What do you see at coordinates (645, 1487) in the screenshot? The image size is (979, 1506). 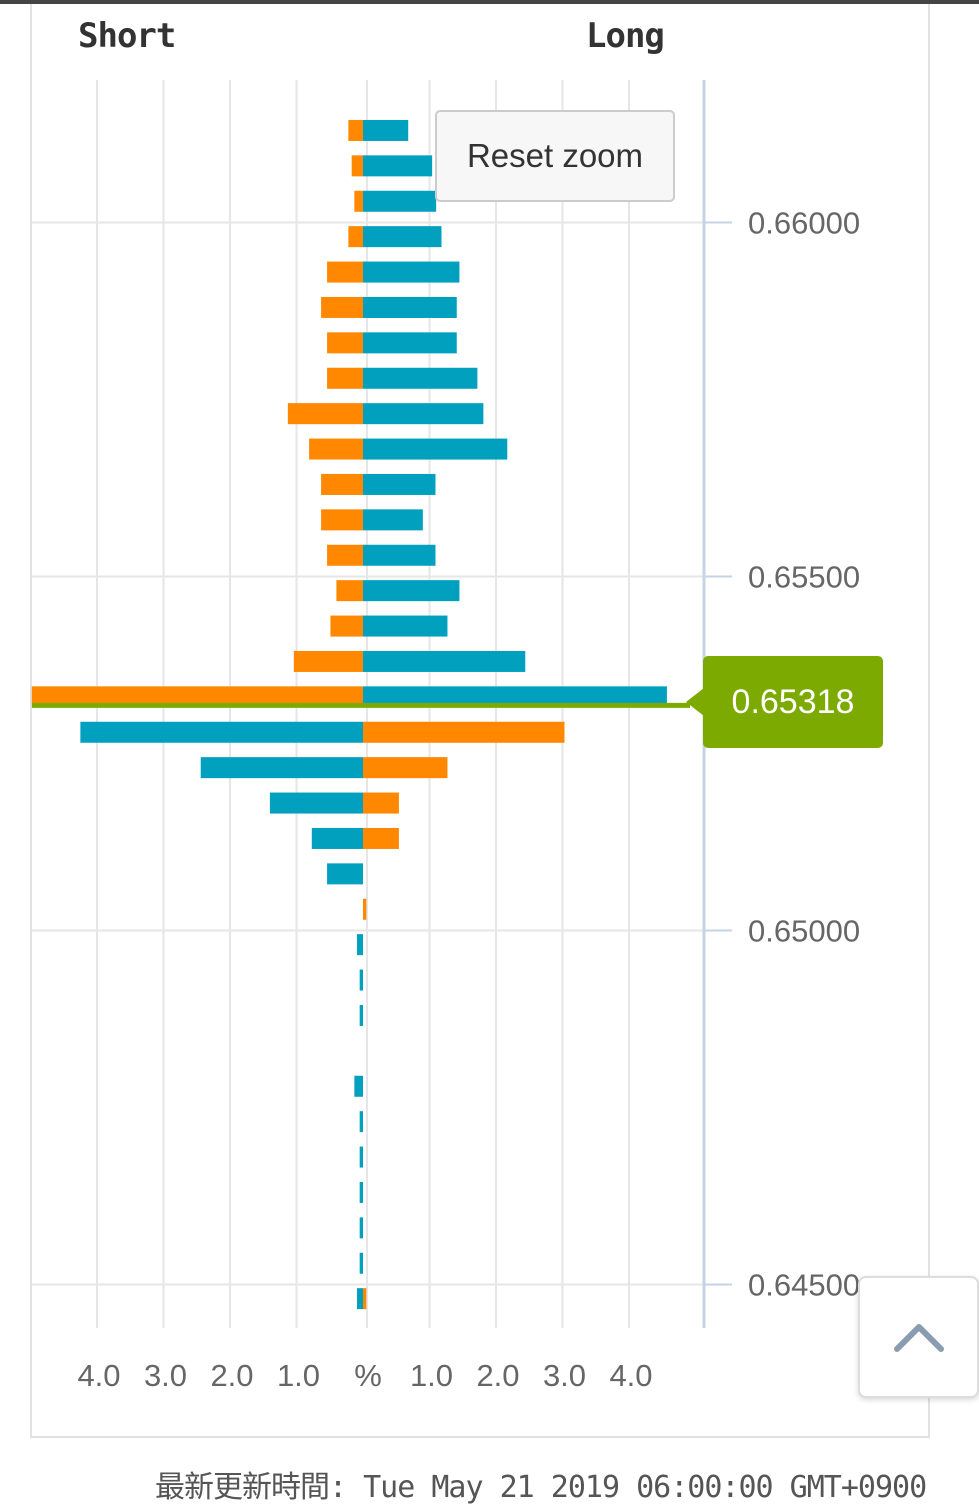 I see `last-updated-value: Tue May 21 2019 06:00:00 GMT+0900` at bounding box center [645, 1487].